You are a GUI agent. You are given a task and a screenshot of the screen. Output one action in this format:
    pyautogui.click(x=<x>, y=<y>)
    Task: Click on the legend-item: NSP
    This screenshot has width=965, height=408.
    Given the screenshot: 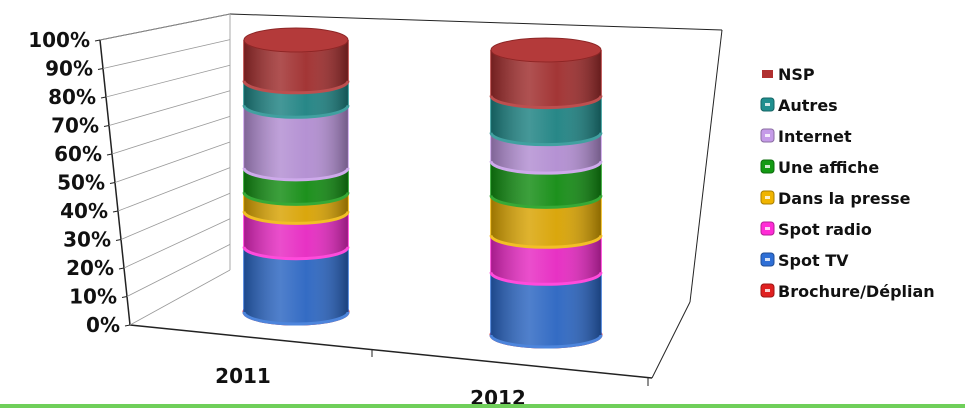 What is the action you would take?
    pyautogui.click(x=788, y=74)
    